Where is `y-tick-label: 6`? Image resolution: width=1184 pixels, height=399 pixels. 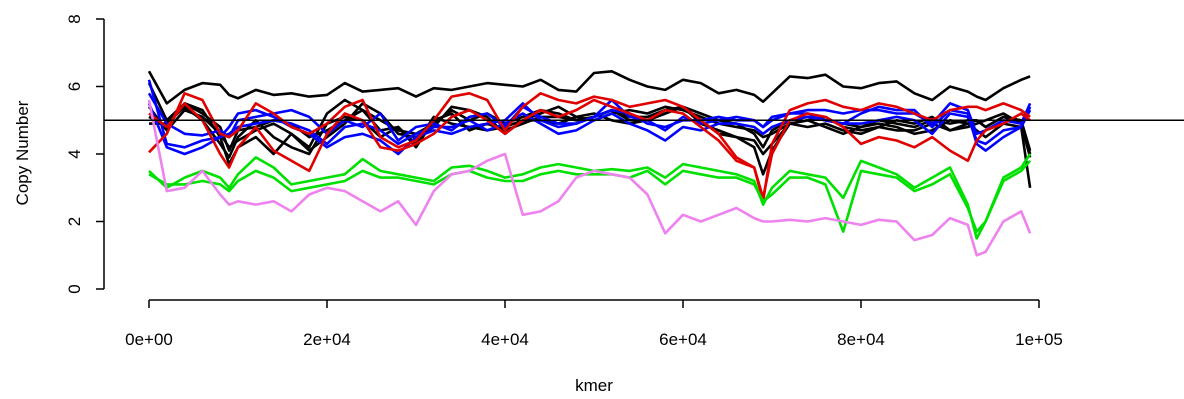
y-tick-label: 6 is located at coordinates (74, 86).